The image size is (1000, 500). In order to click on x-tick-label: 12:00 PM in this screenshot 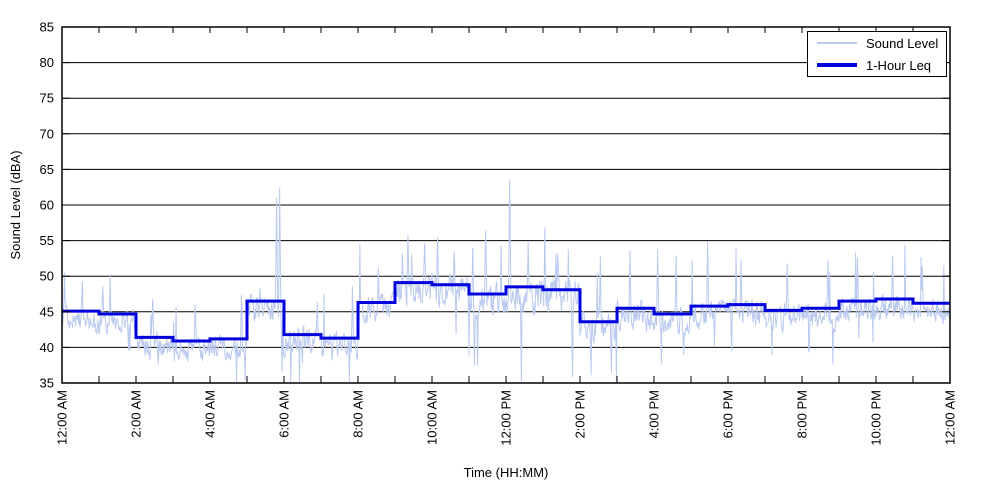, I will do `click(506, 418)`.